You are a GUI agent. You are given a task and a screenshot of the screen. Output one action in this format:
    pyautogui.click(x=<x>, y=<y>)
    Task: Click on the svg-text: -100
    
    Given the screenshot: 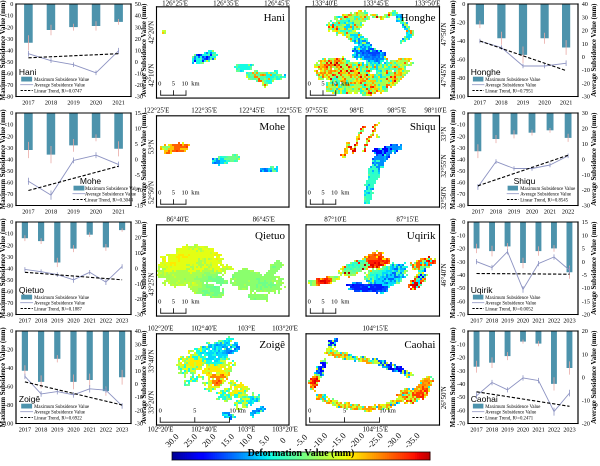 What is the action you would take?
    pyautogui.click(x=7, y=424)
    